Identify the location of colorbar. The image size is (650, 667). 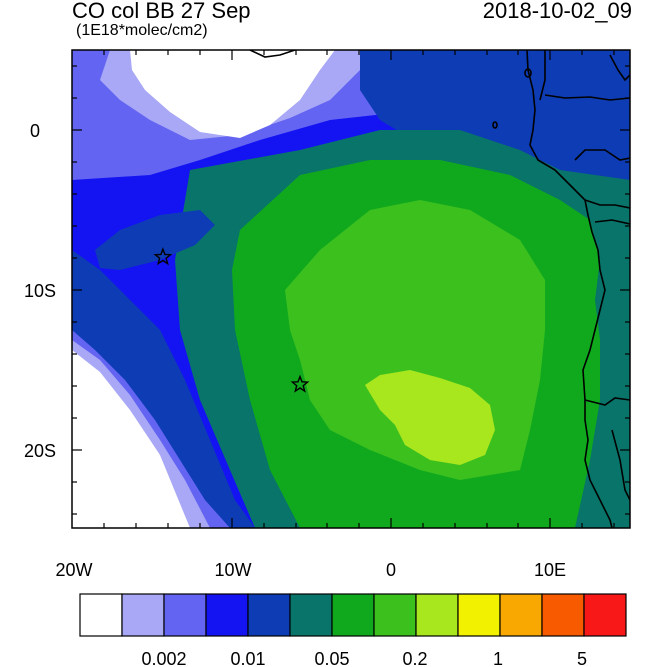
(353, 615).